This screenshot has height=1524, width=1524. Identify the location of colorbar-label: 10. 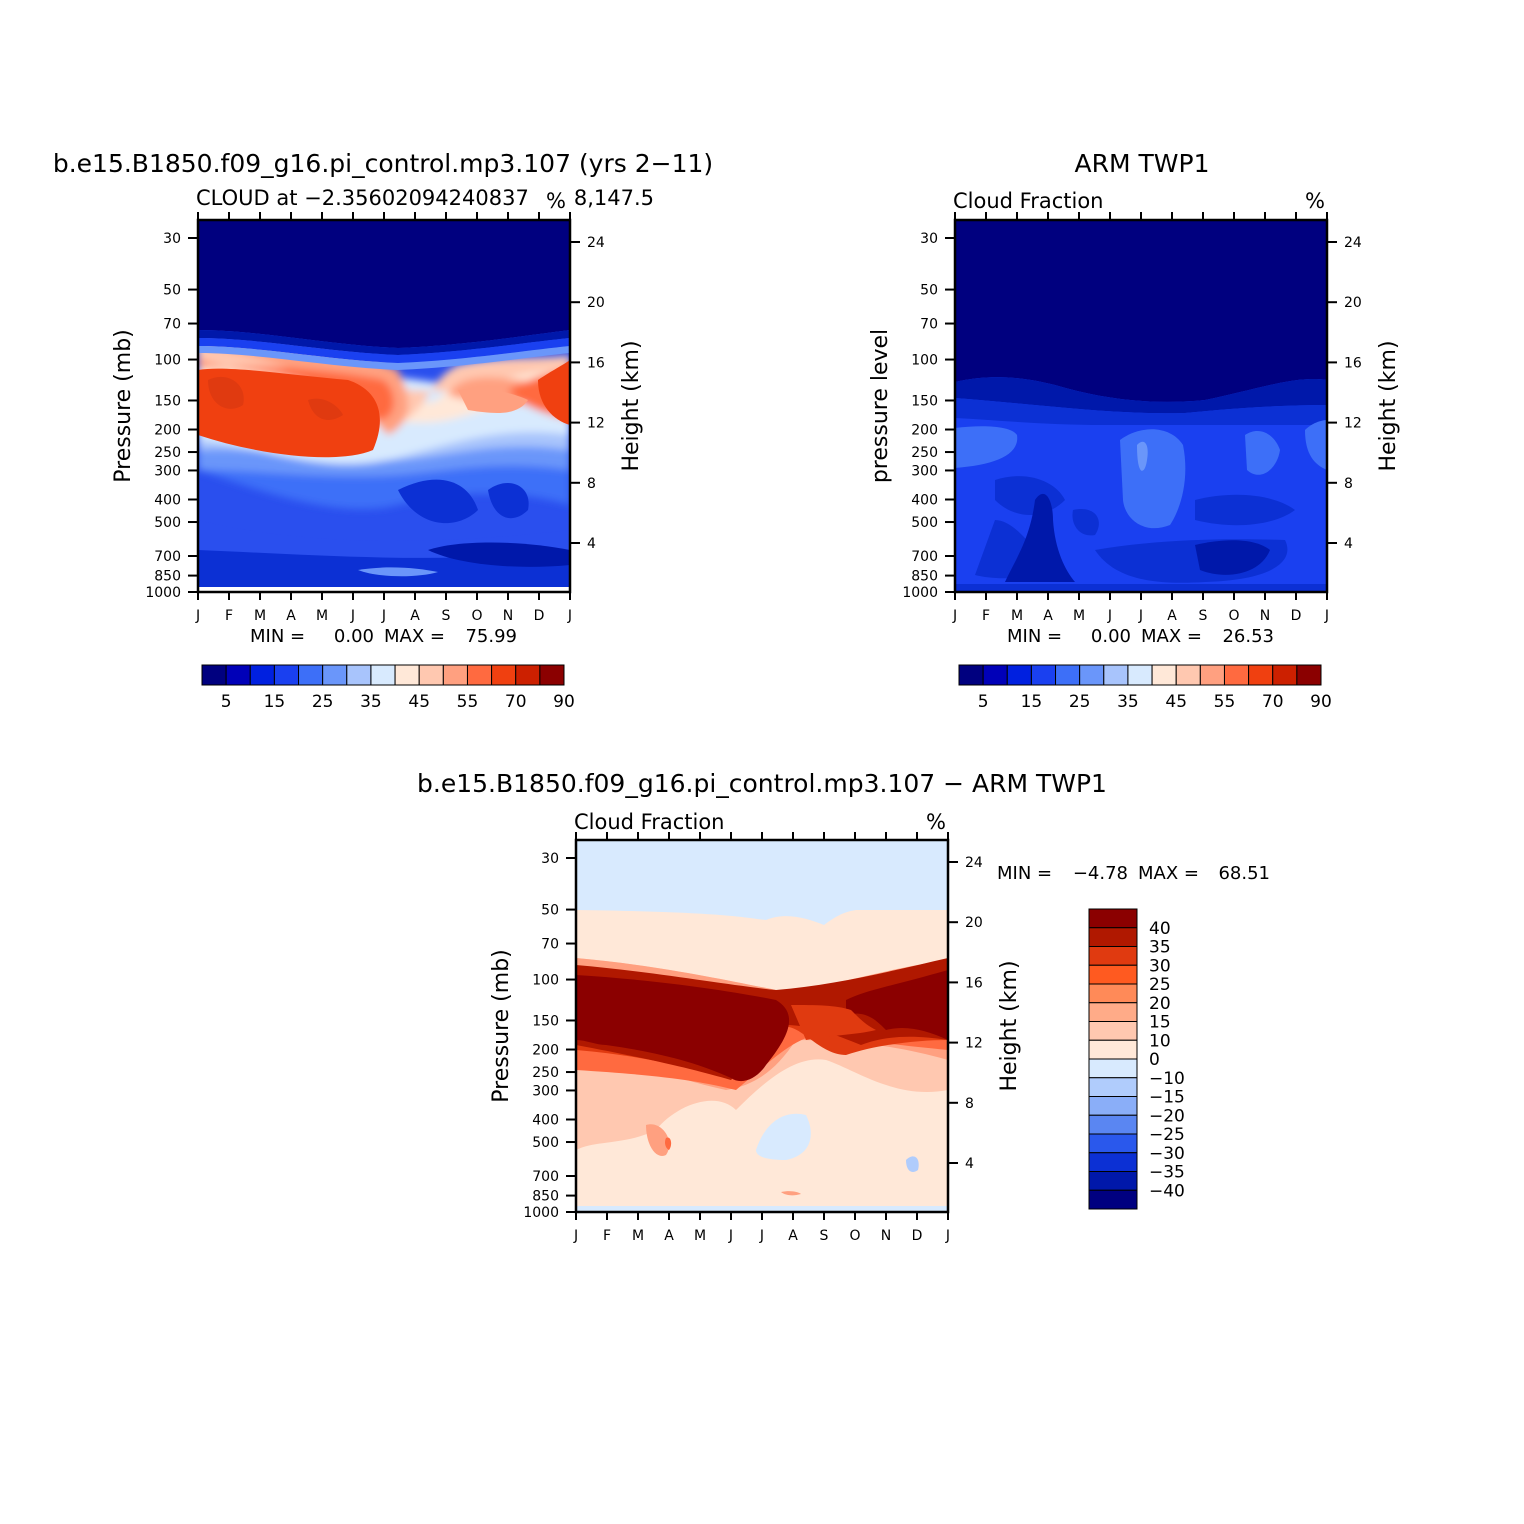
(1160, 1041).